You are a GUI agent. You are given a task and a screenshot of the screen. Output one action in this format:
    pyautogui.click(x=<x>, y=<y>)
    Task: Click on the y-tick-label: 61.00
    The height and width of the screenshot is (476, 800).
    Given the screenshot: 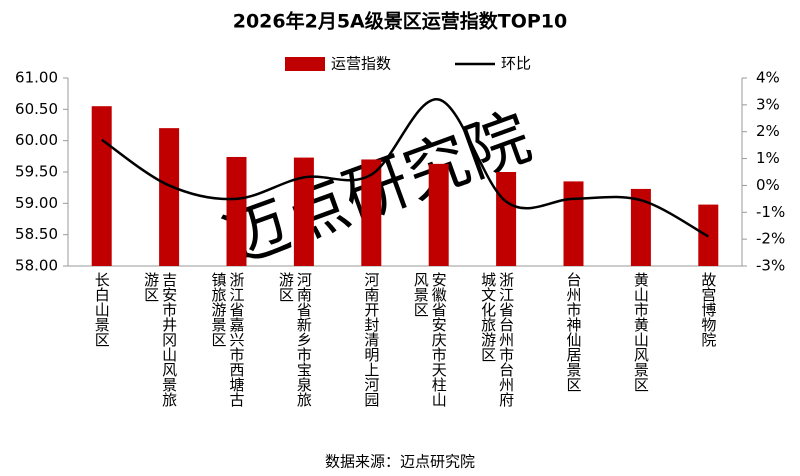 What is the action you would take?
    pyautogui.click(x=36, y=78)
    